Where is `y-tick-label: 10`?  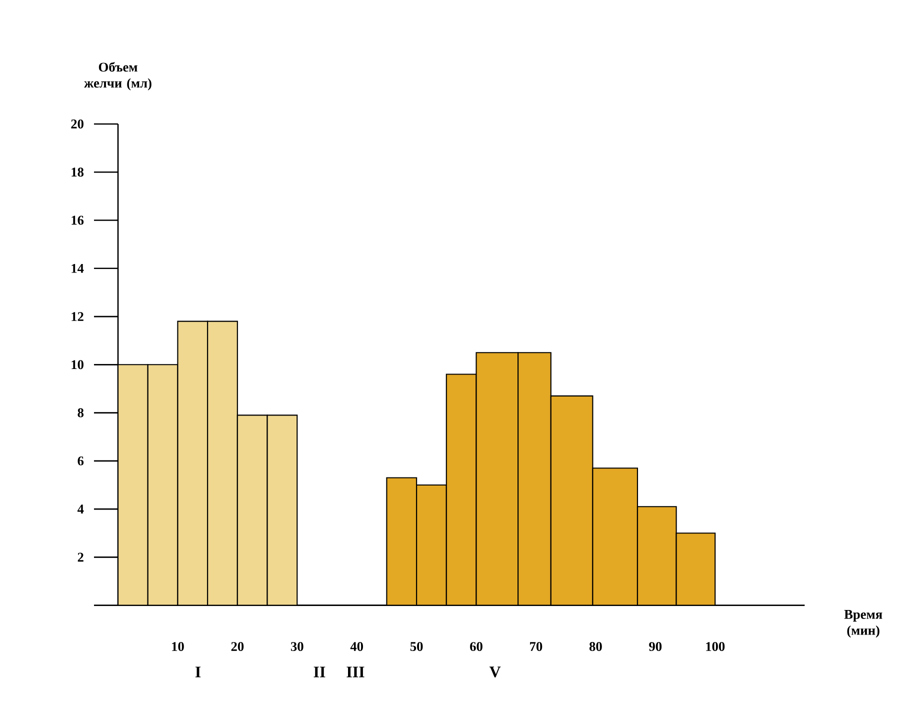
y-tick-label: 10 is located at coordinates (78, 365).